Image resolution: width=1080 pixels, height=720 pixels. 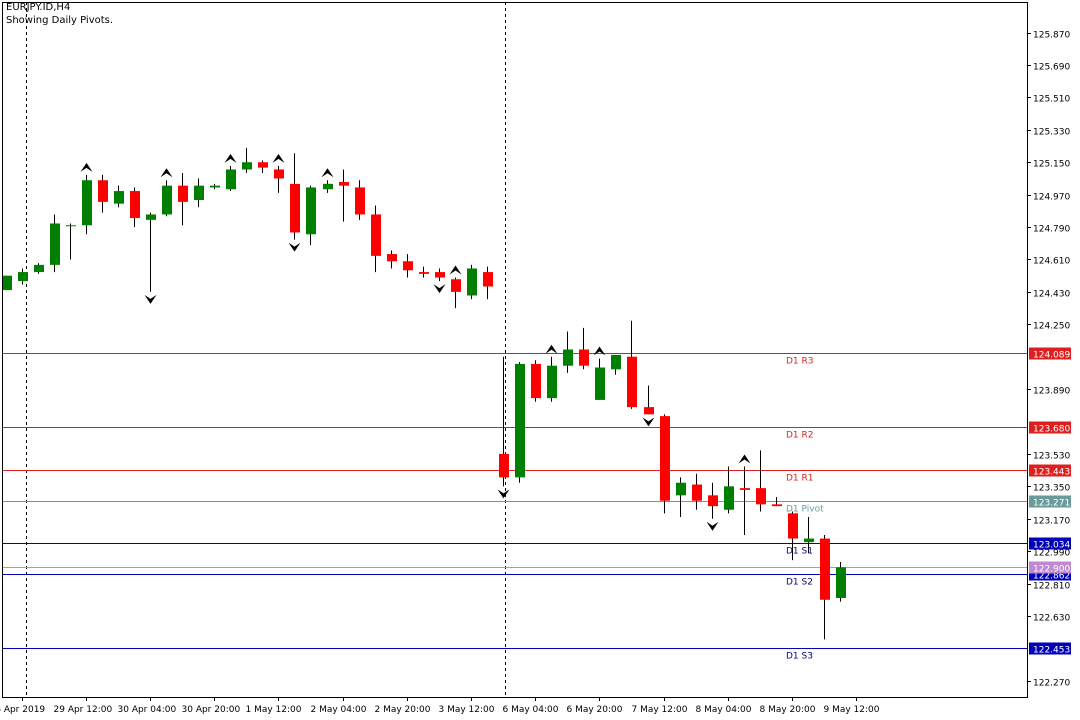 What do you see at coordinates (1051, 295) in the screenshot?
I see `price-tick-label-8: 124.430` at bounding box center [1051, 295].